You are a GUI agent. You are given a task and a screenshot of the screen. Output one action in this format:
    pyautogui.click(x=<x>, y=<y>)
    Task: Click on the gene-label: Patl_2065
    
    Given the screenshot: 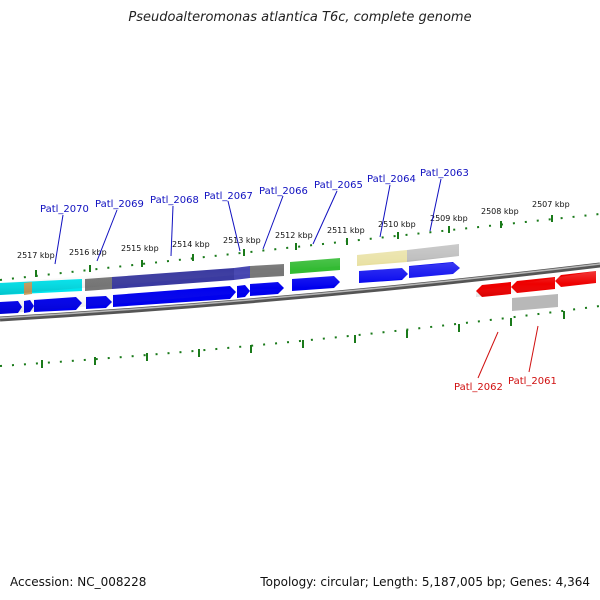 What is the action you would take?
    pyautogui.click(x=338, y=185)
    